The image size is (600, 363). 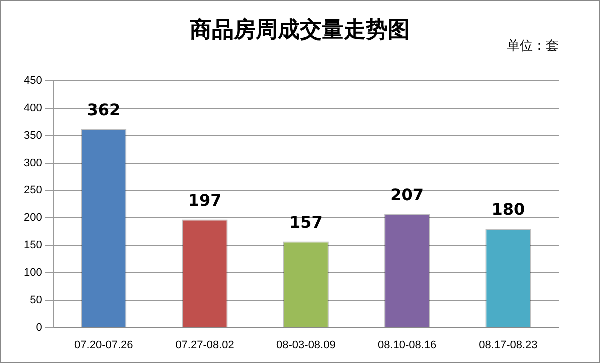 I want to click on text: 单位：套, so click(x=533, y=46).